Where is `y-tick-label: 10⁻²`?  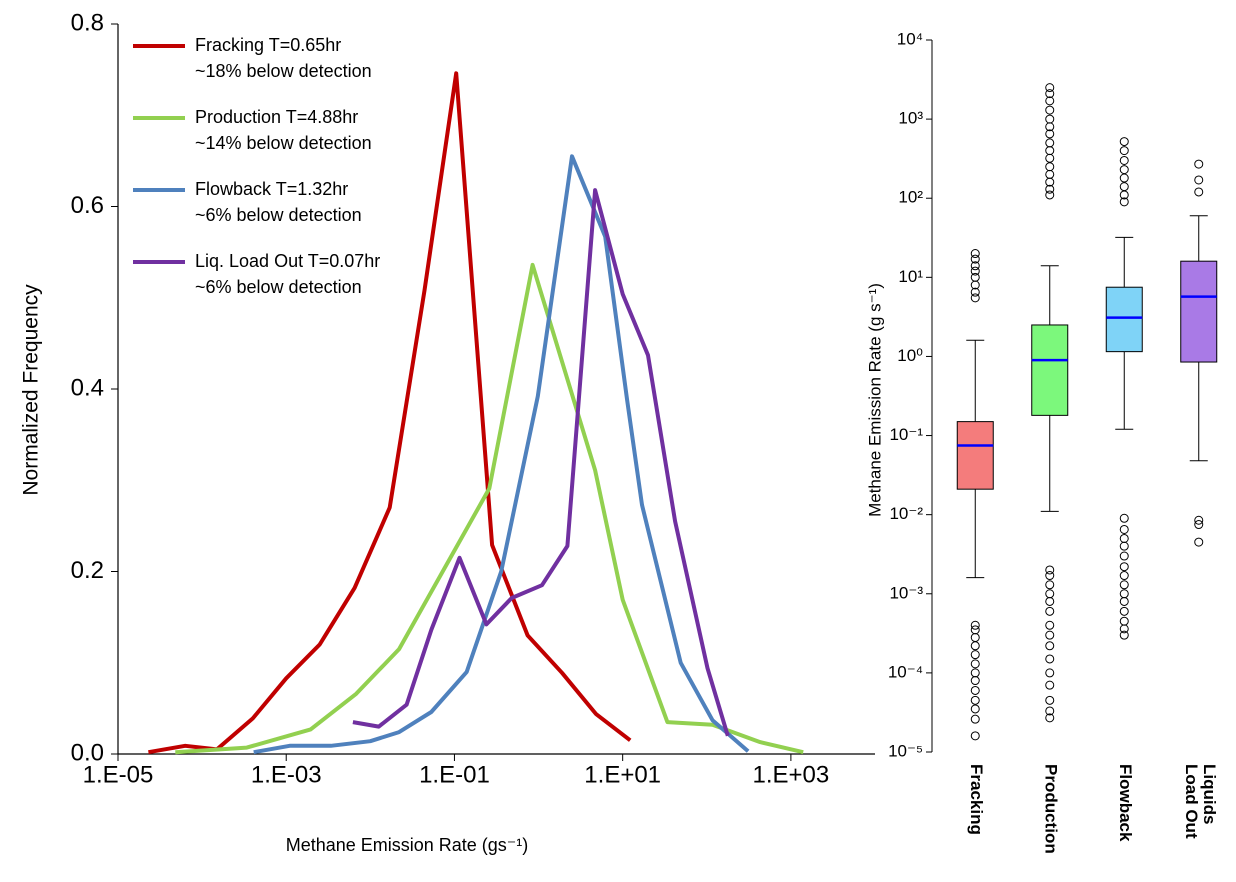
y-tick-label: 10⁻² is located at coordinates (906, 513).